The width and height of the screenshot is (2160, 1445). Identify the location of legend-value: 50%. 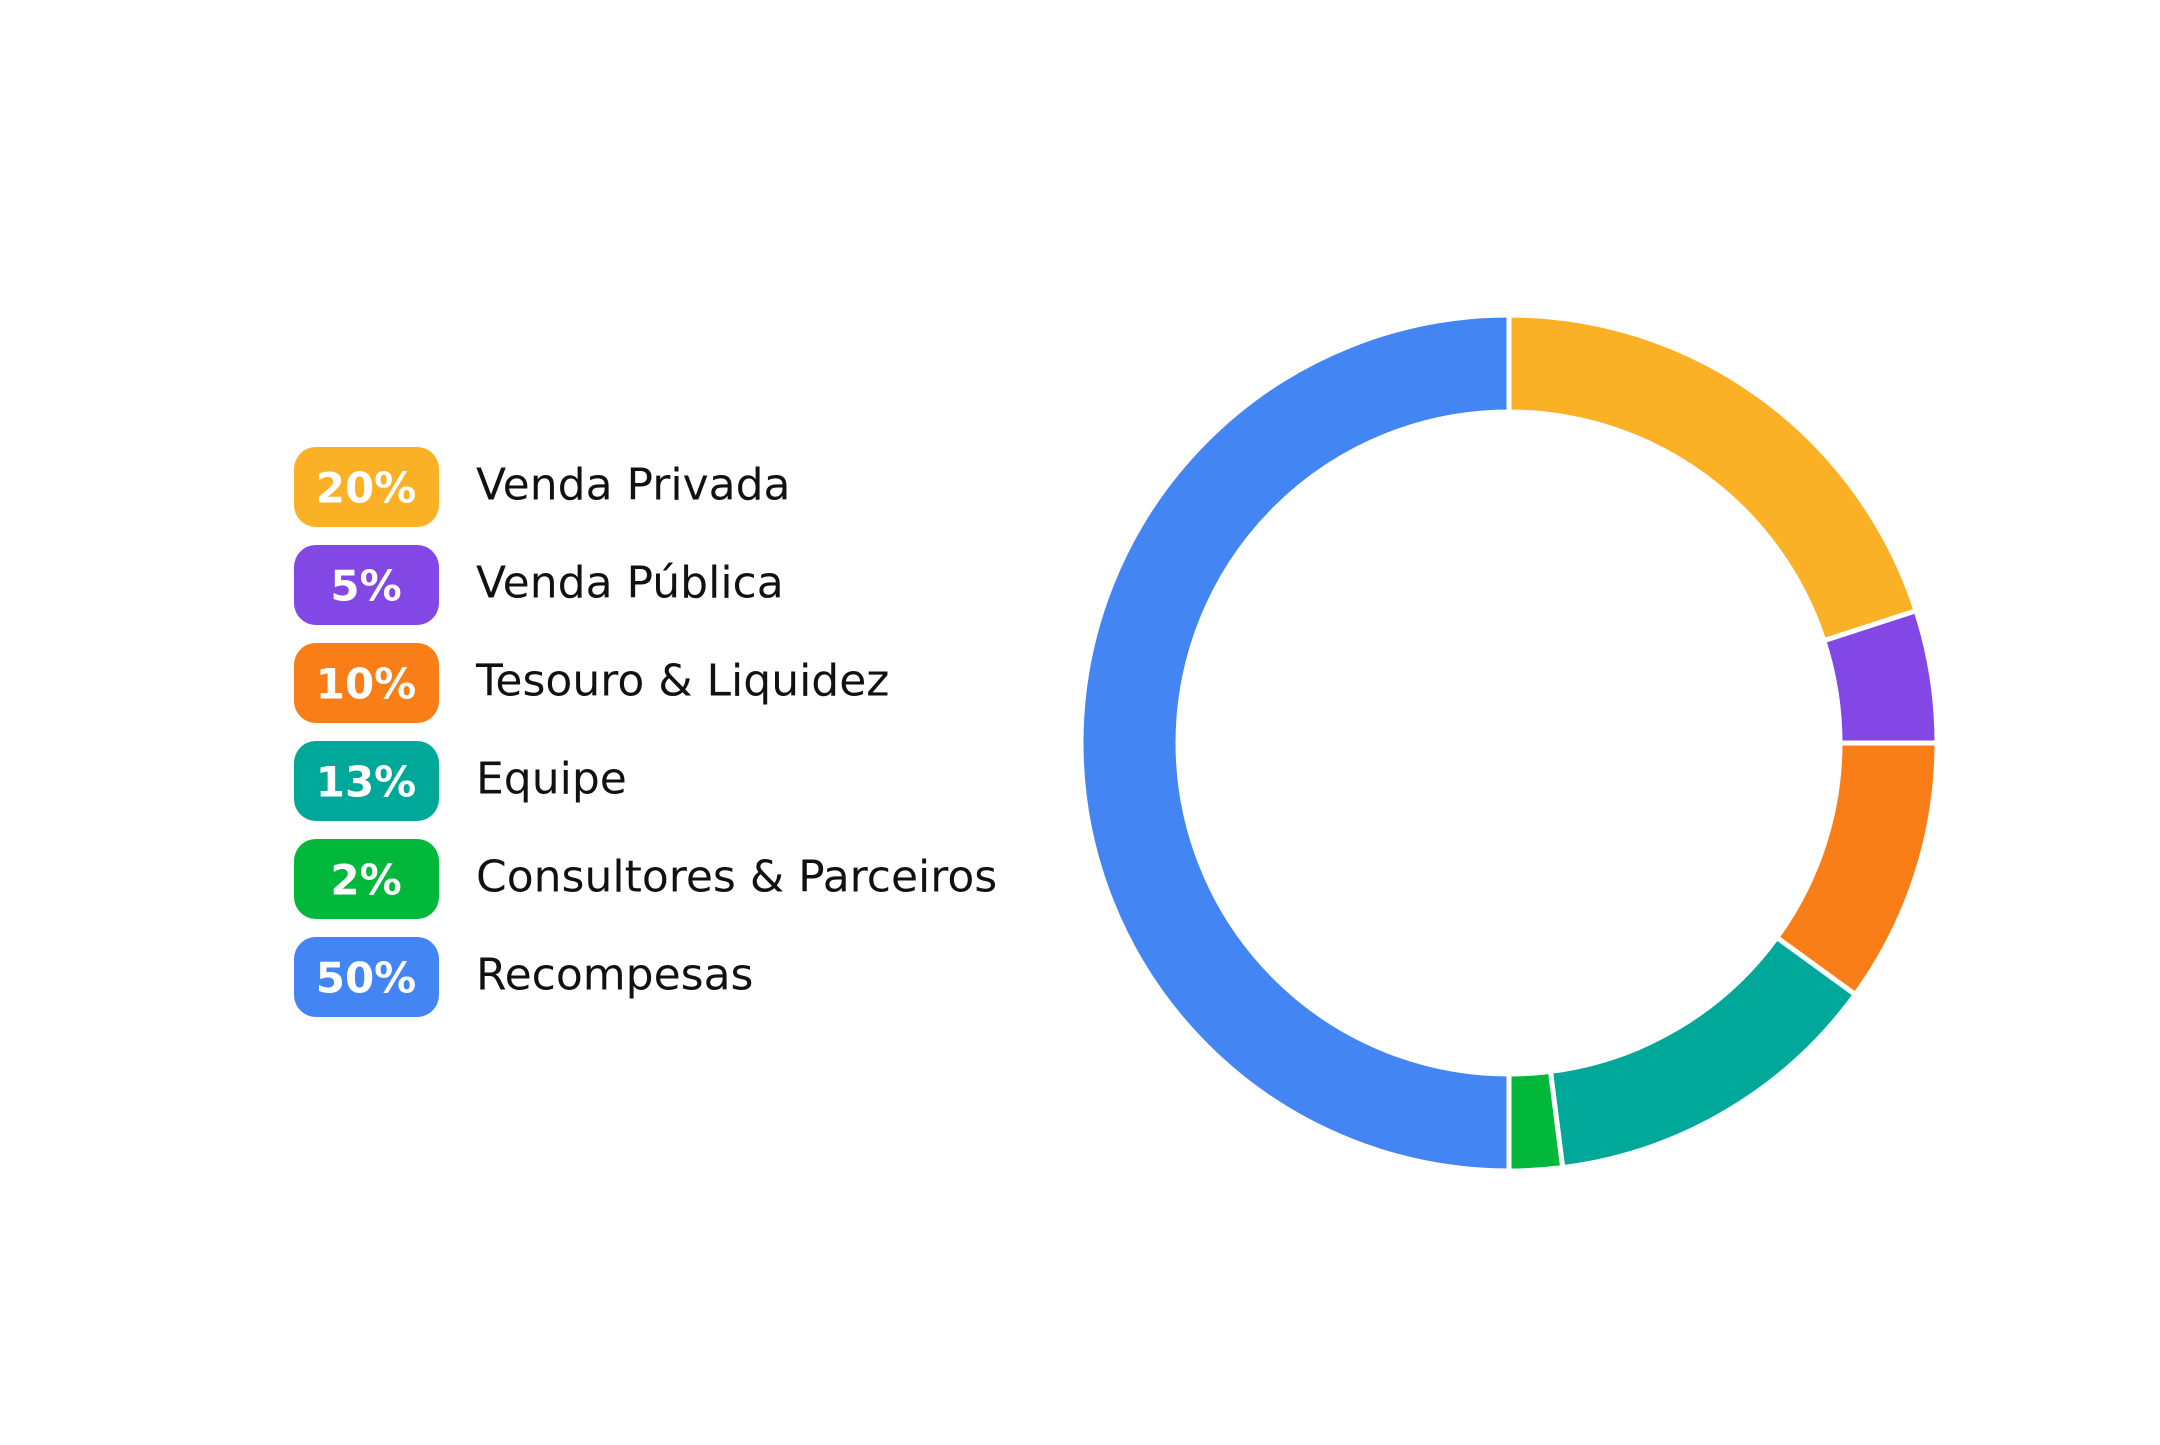
(366, 978).